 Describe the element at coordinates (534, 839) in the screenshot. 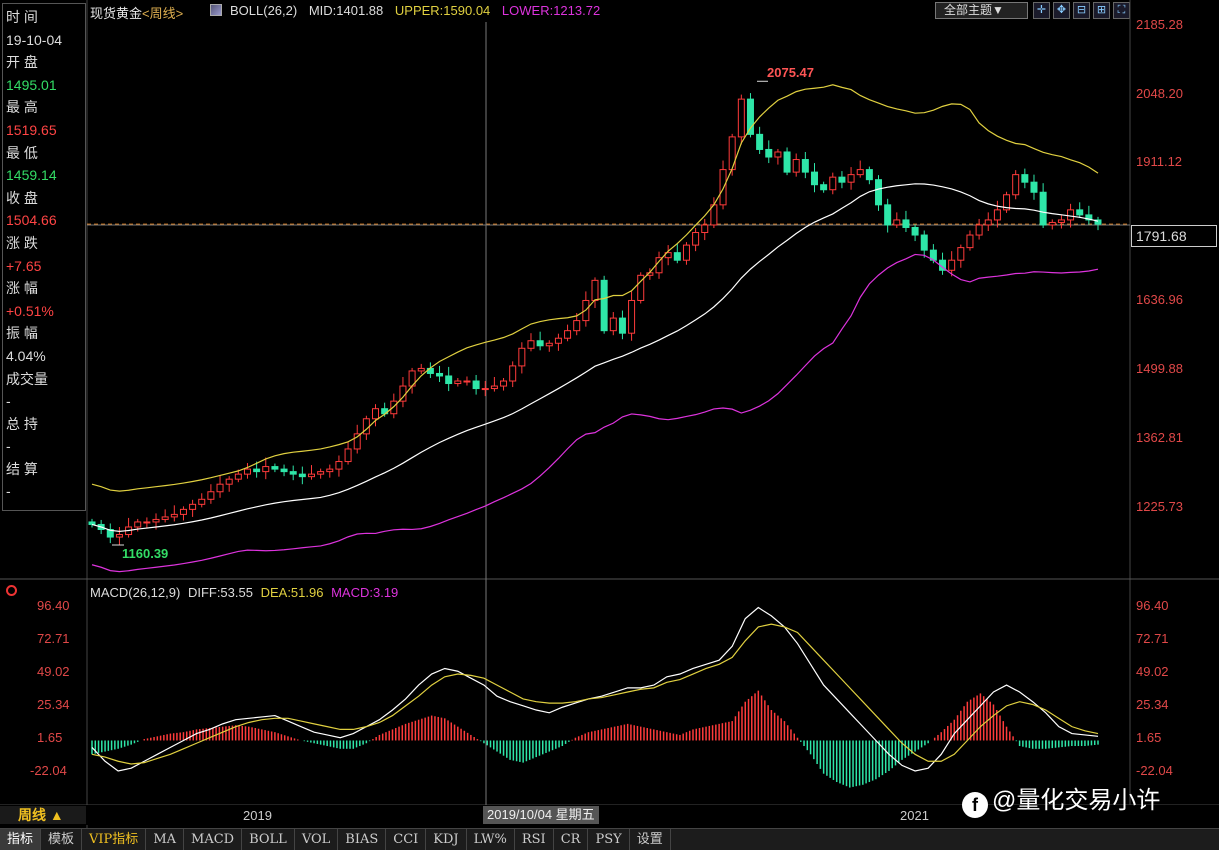

I see `tab-rsi: RSI` at that location.